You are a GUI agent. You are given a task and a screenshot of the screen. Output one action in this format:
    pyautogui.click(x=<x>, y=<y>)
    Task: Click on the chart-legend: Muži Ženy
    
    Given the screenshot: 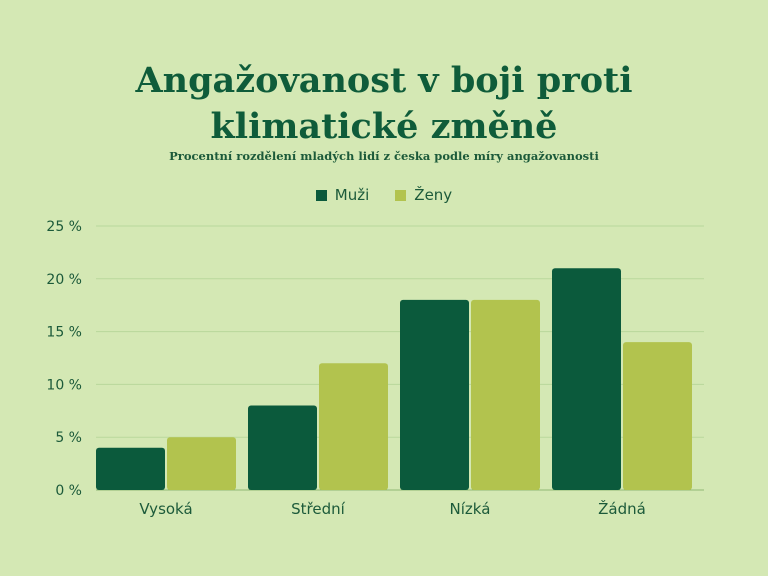 What is the action you would take?
    pyautogui.click(x=384, y=195)
    